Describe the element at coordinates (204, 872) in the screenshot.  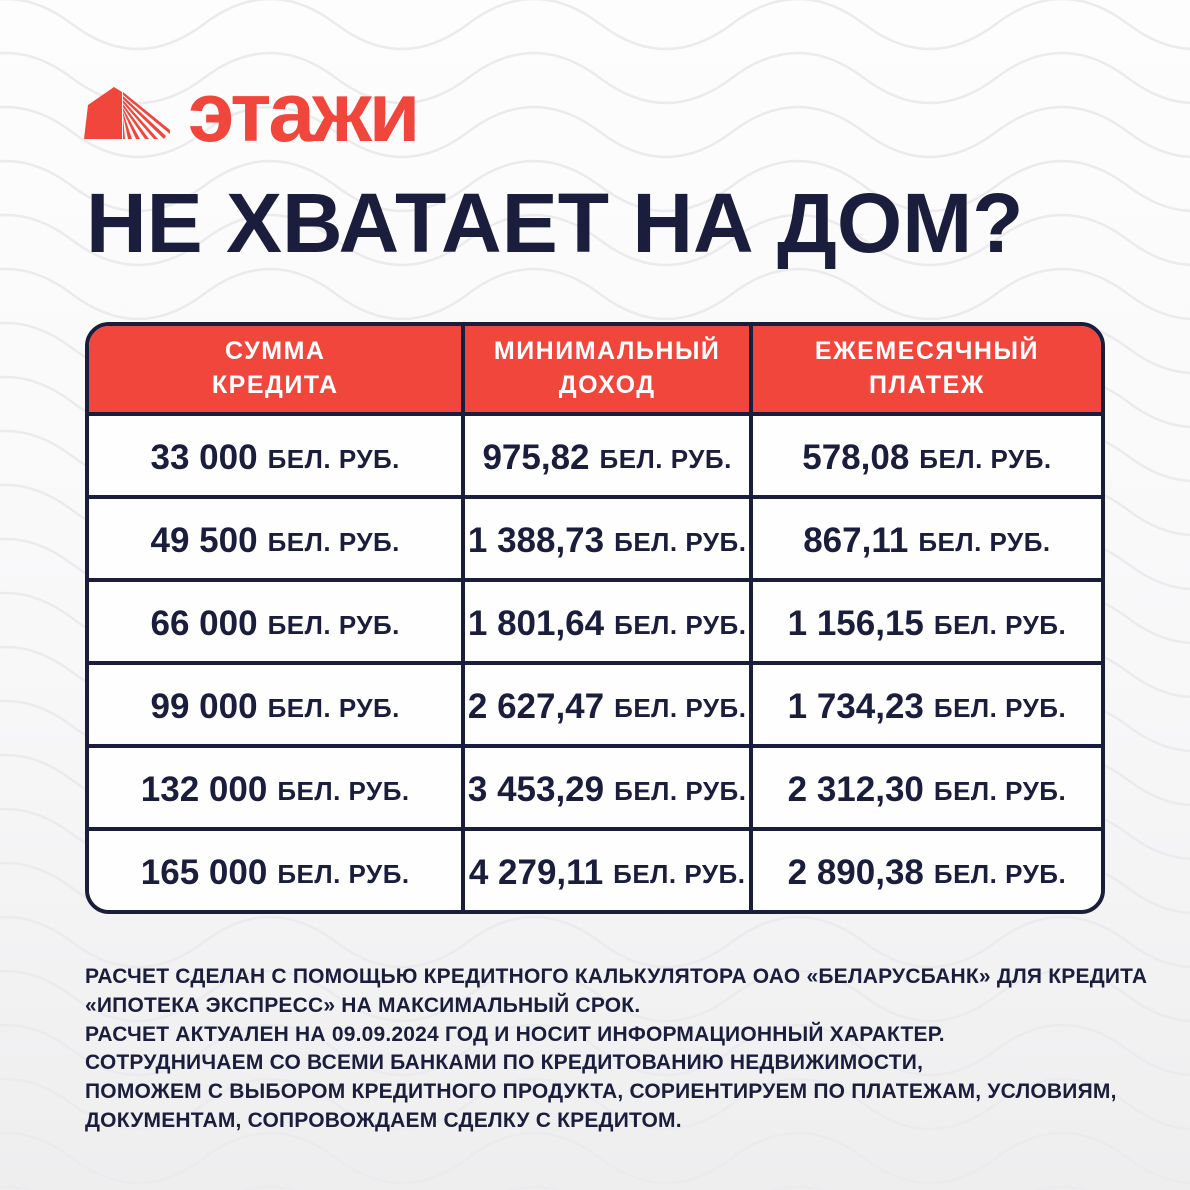
I see `credit-amount-value: 165 000` at that location.